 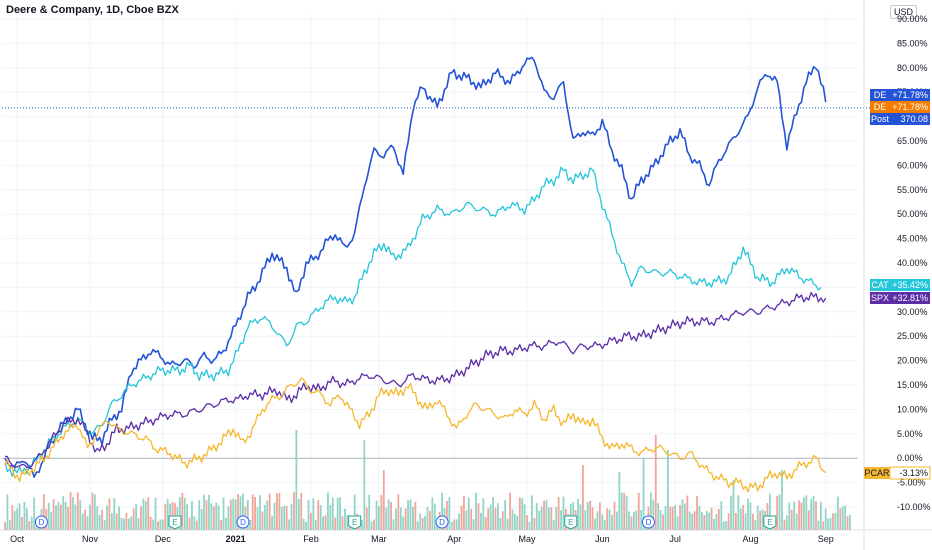 What do you see at coordinates (914, 507) in the screenshot?
I see `y-tick-label: -10.00%` at bounding box center [914, 507].